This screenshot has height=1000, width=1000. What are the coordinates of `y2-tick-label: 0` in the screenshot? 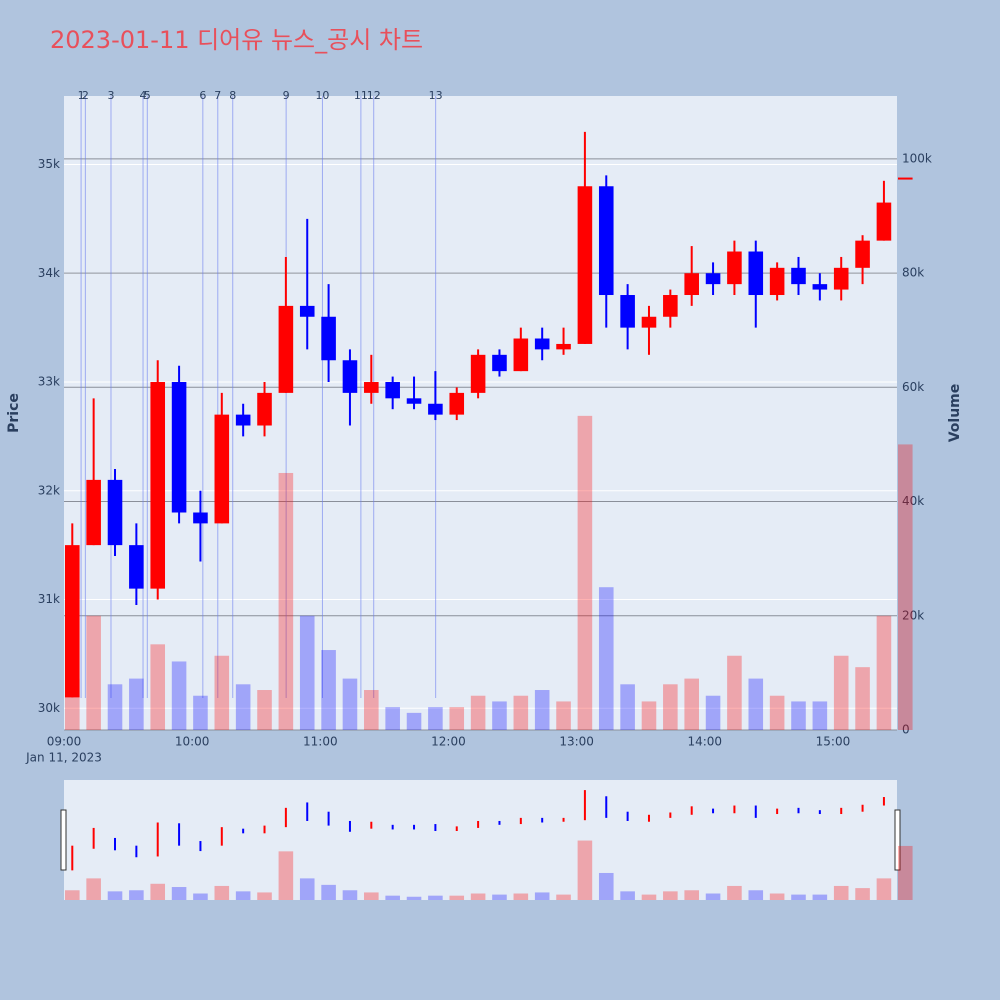 It's located at (906, 730).